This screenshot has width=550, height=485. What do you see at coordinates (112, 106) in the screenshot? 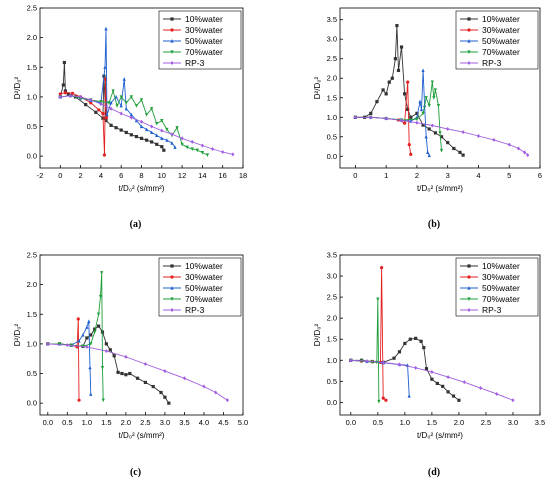
I see `series-10%water` at bounding box center [112, 106].